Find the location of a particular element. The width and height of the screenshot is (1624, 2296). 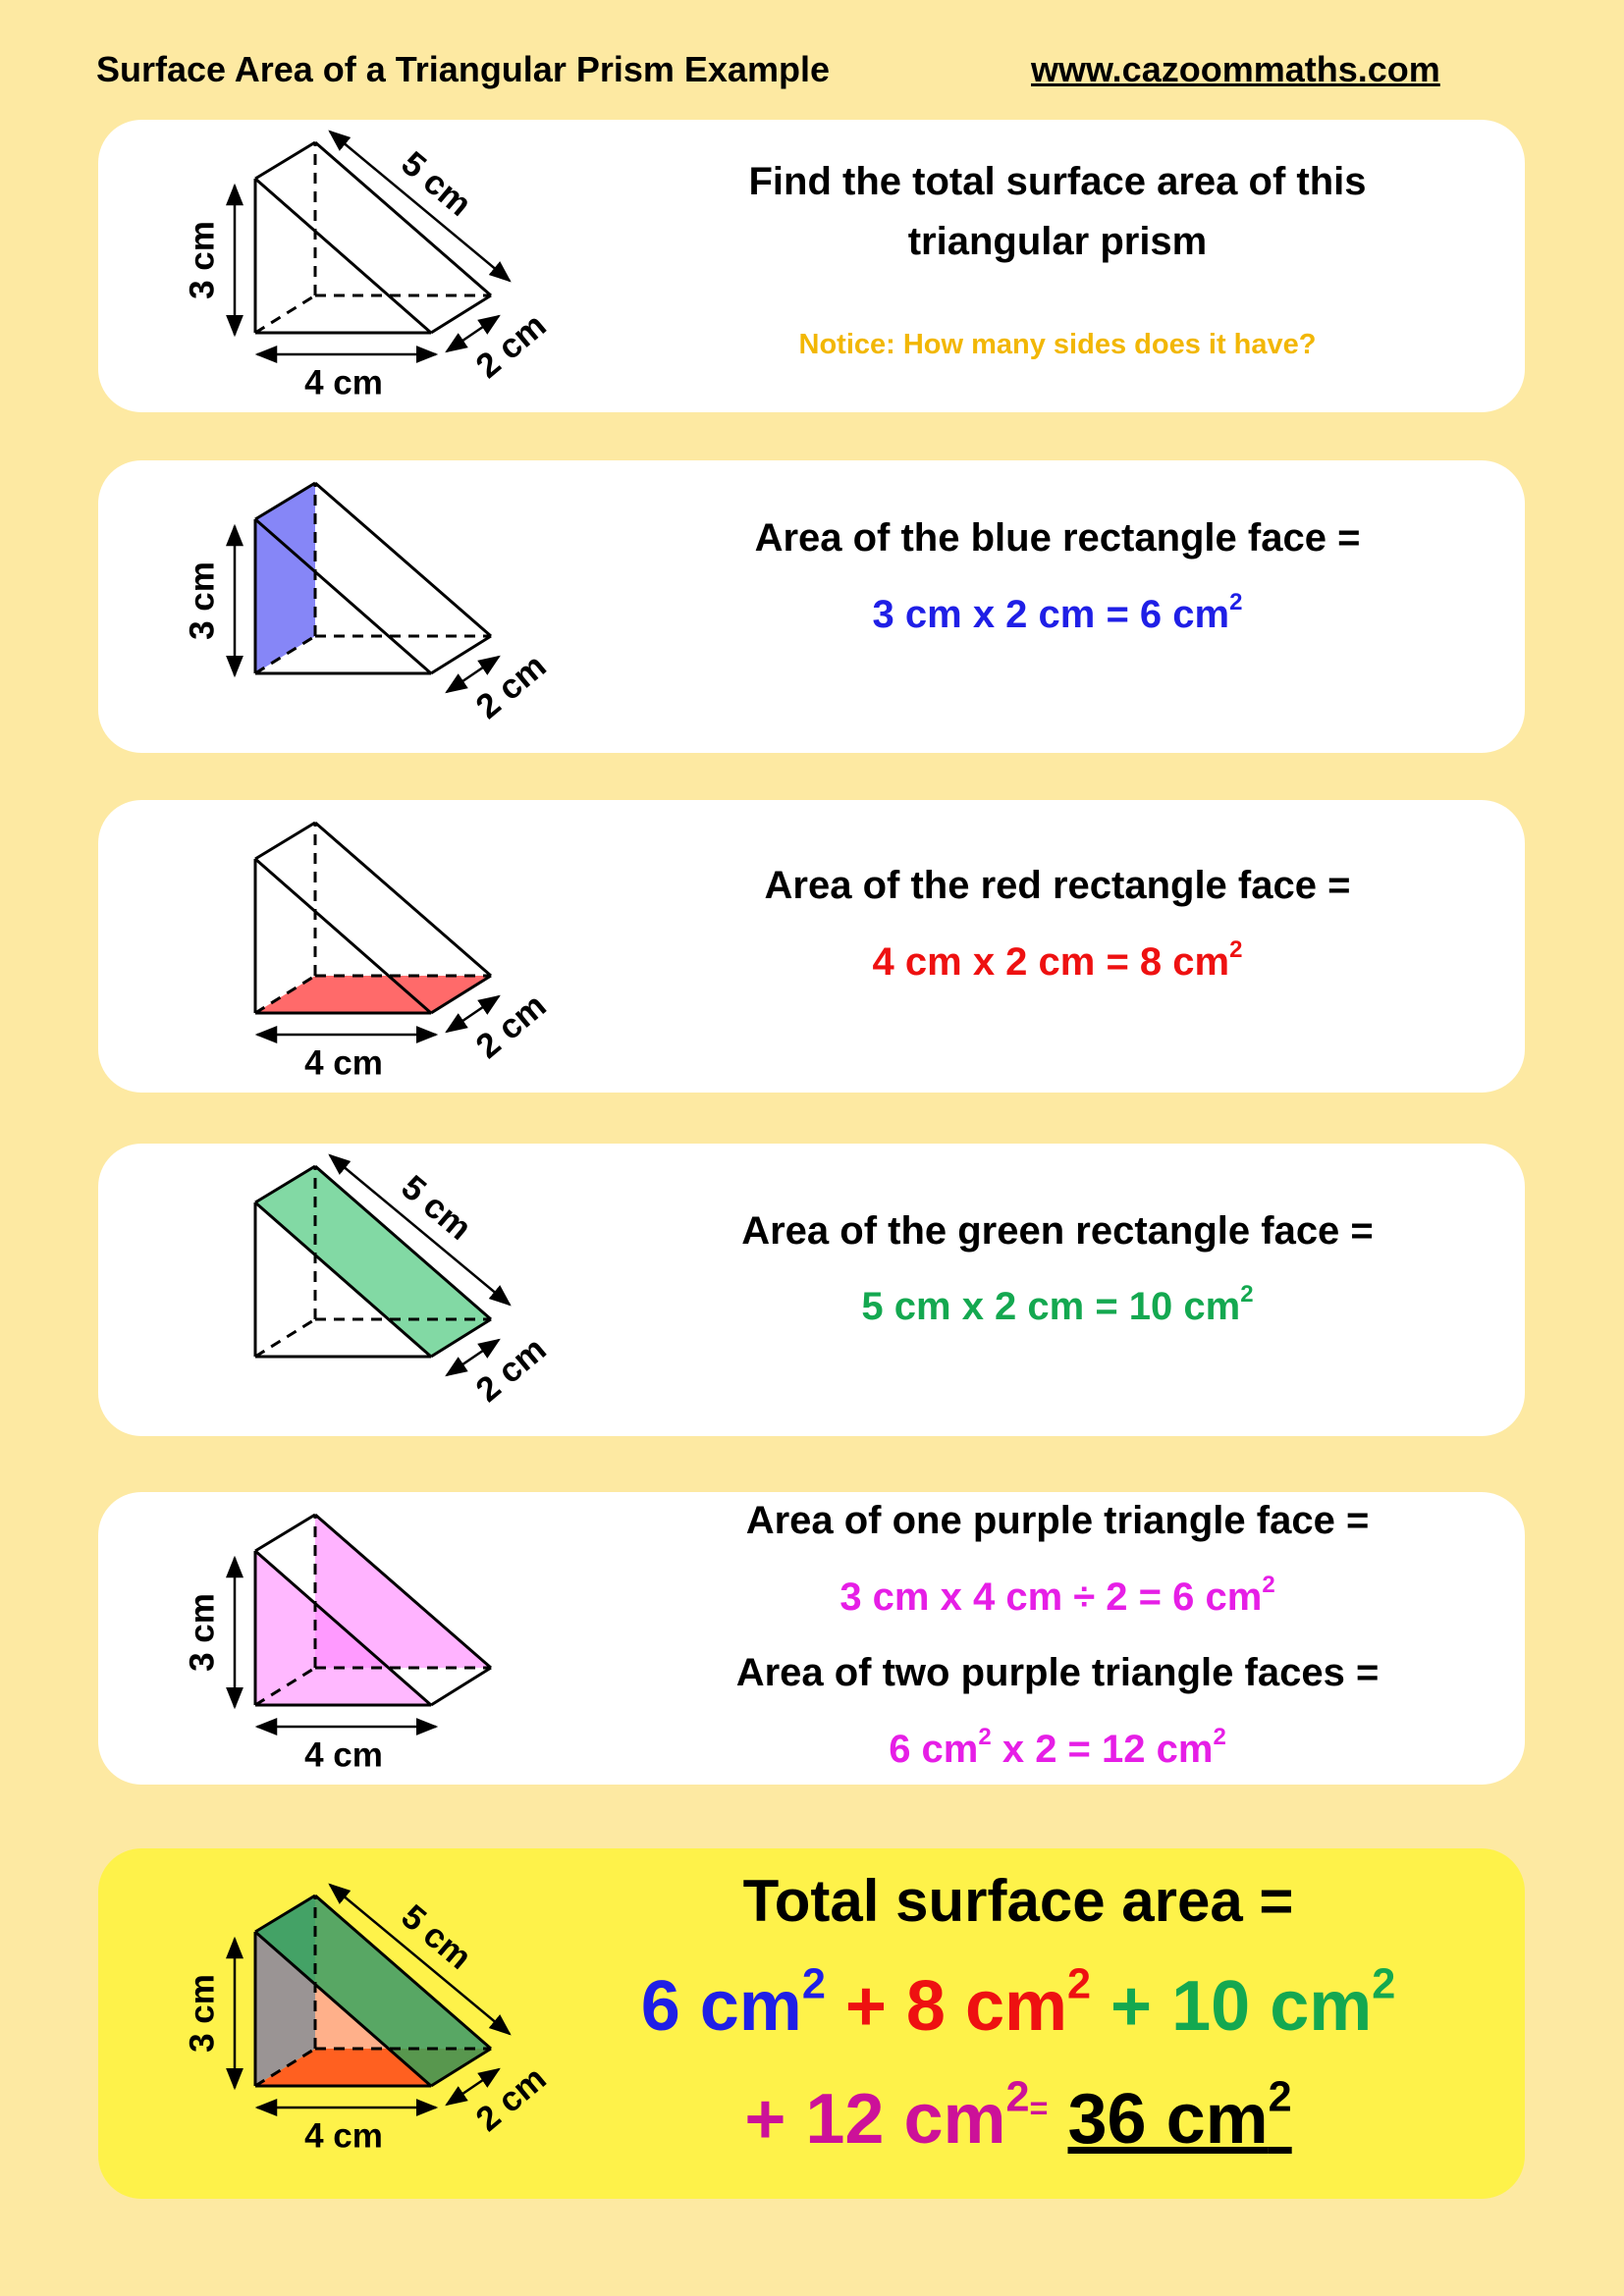

total-result-line: + 12 cm2= 36 cm2 is located at coordinates (1018, 2115).